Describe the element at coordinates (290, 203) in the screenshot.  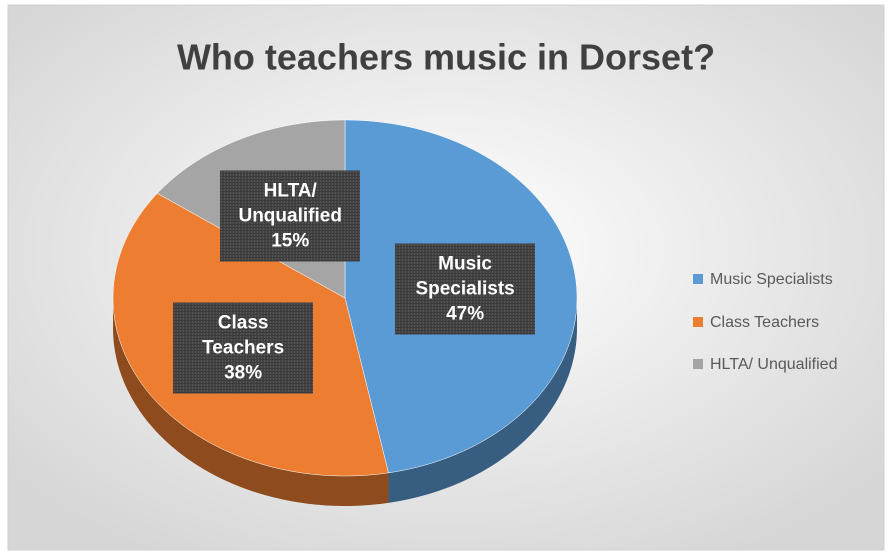
I see `data-label-category: HLTA/ Unqualified` at that location.